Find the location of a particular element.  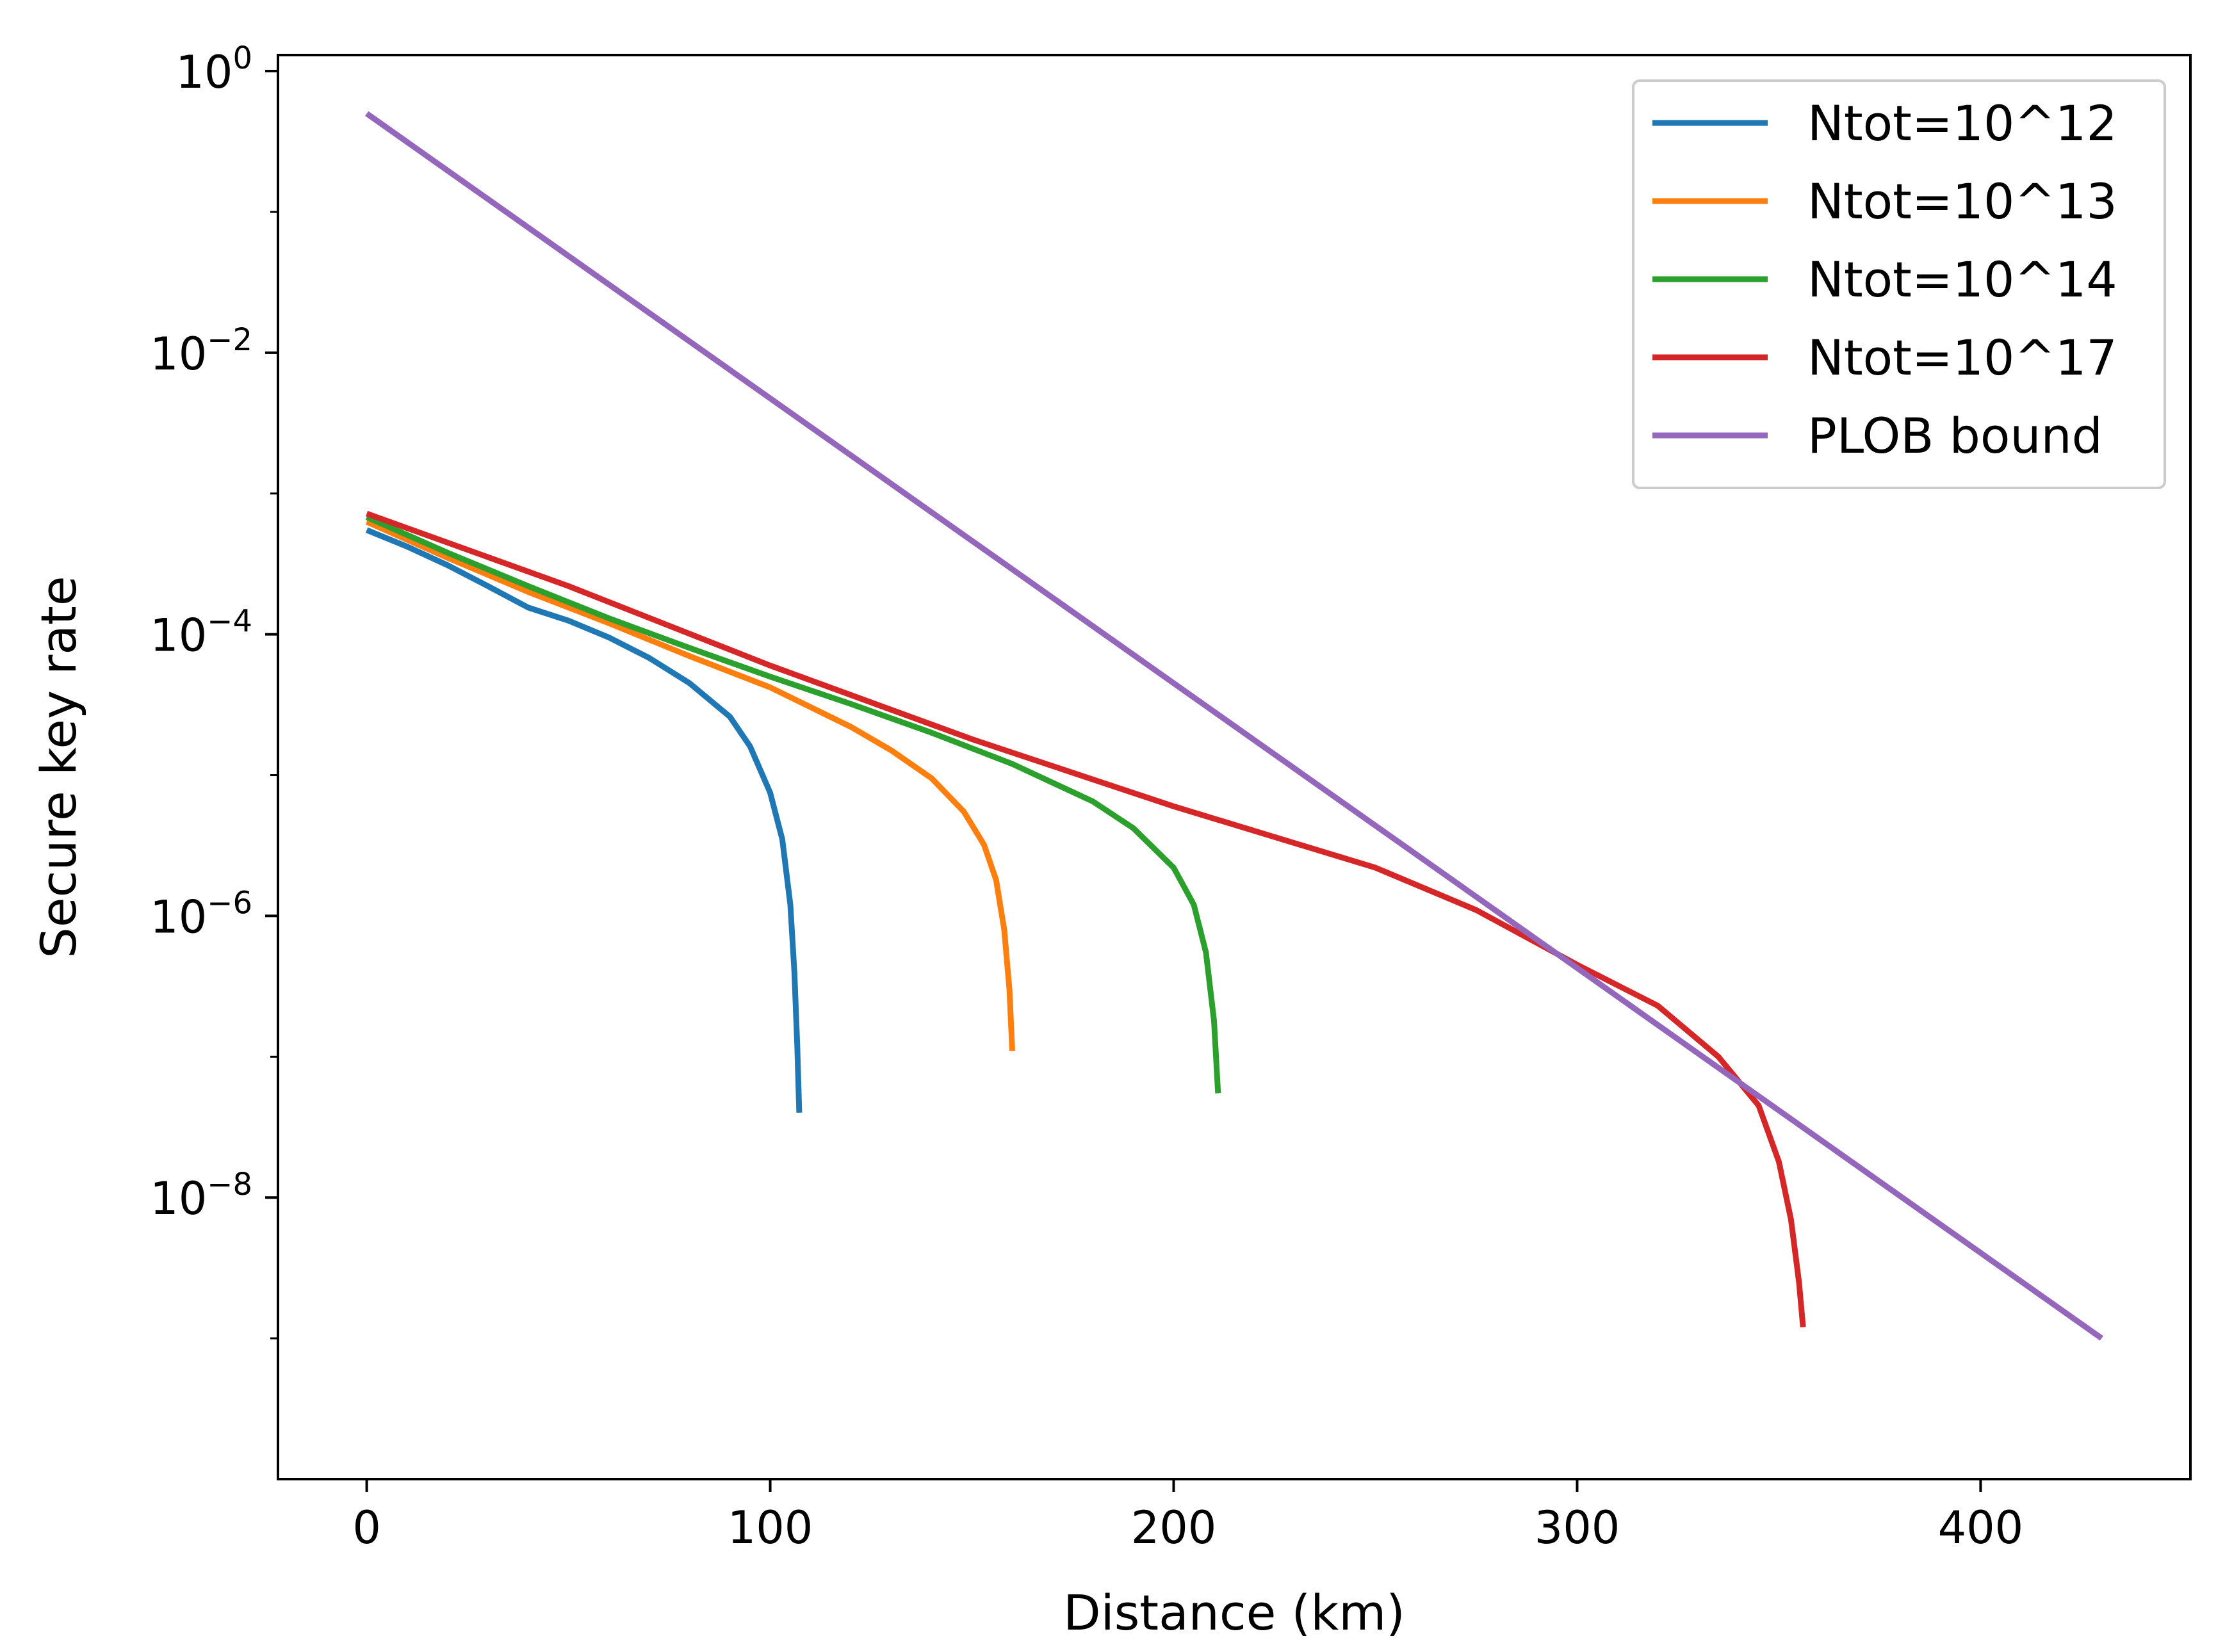

x-tick-label: 200 is located at coordinates (1174, 1528).